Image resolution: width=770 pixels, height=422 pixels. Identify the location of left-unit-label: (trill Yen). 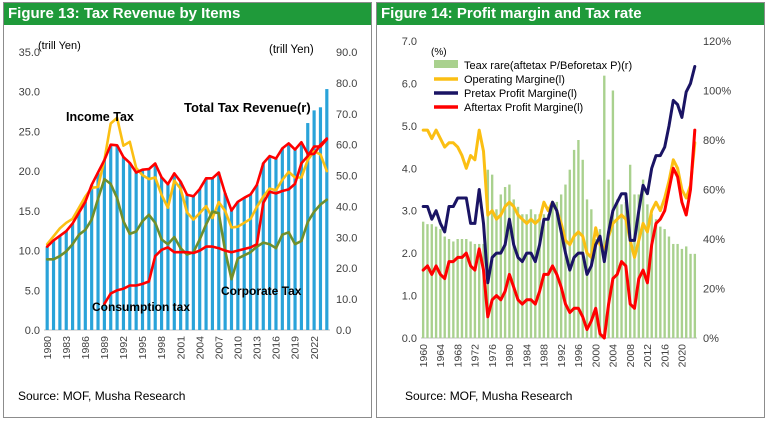
(59, 46).